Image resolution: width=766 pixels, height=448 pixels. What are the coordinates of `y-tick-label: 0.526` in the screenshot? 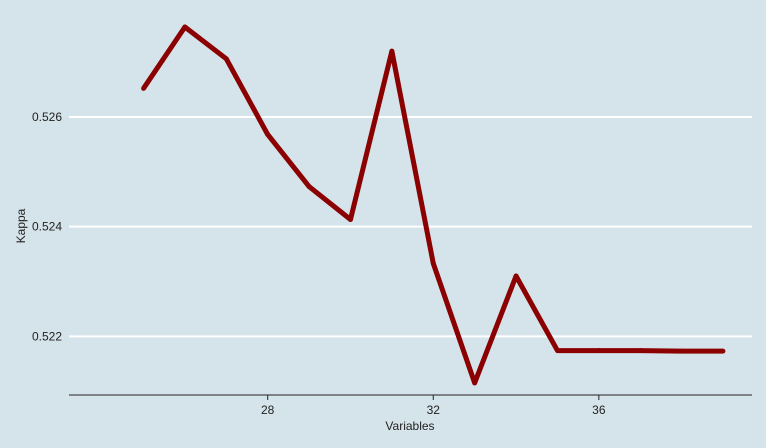 It's located at (47, 117).